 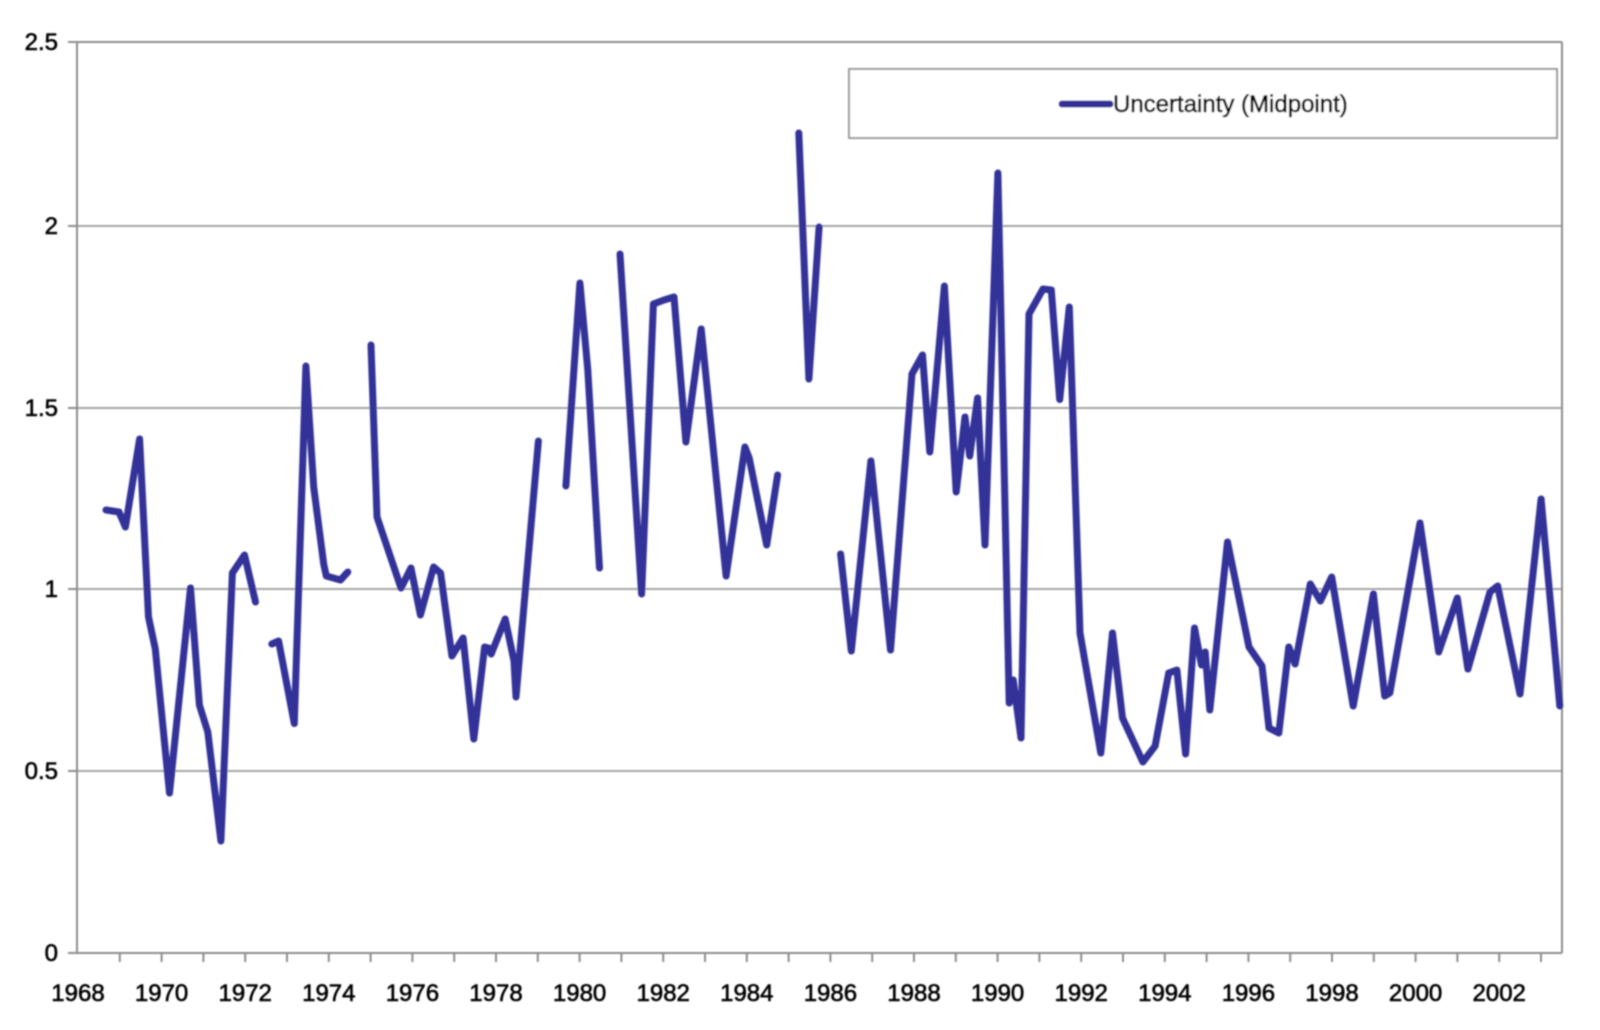 What do you see at coordinates (1164, 993) in the screenshot?
I see `svg-text: 1994` at bounding box center [1164, 993].